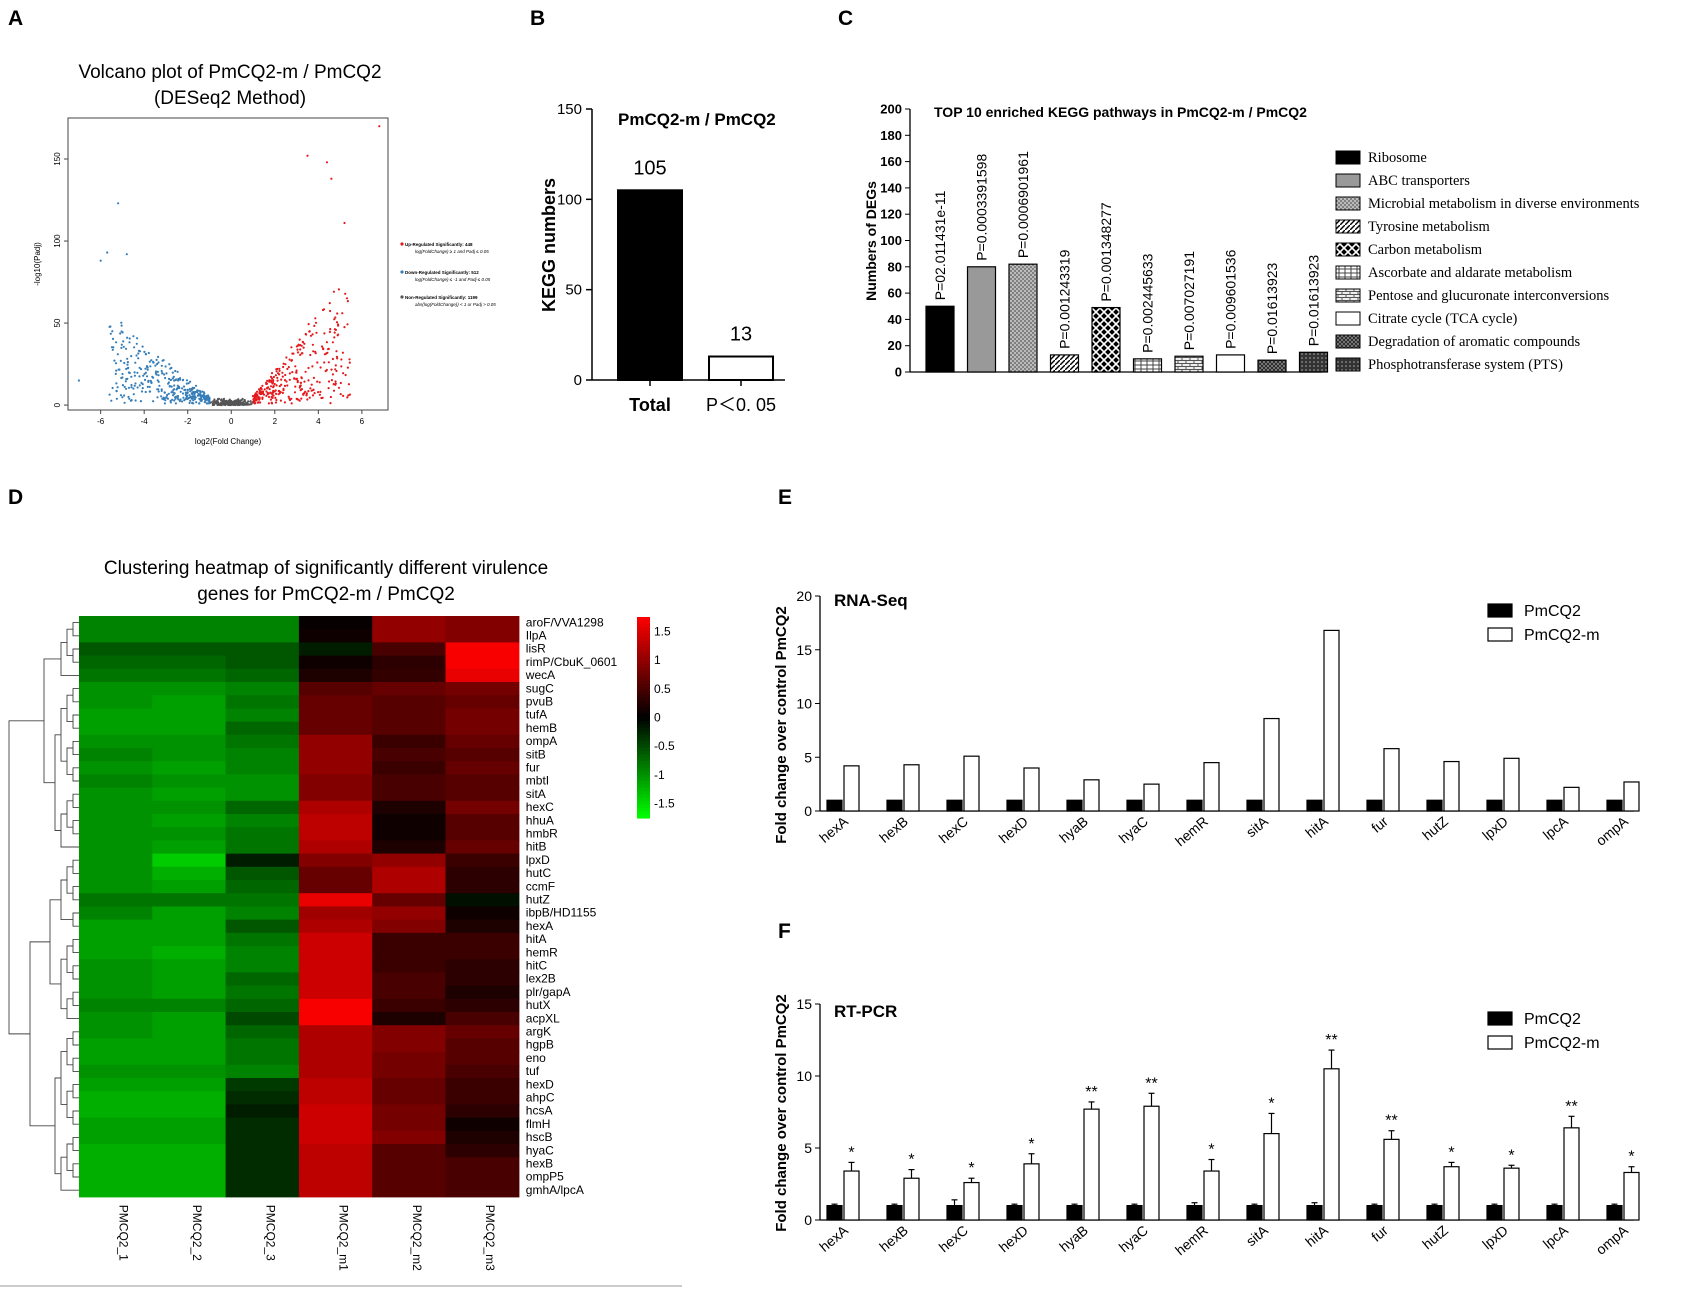 The image size is (1687, 1289). I want to click on pathways-legend-swatch, so click(1348, 180).